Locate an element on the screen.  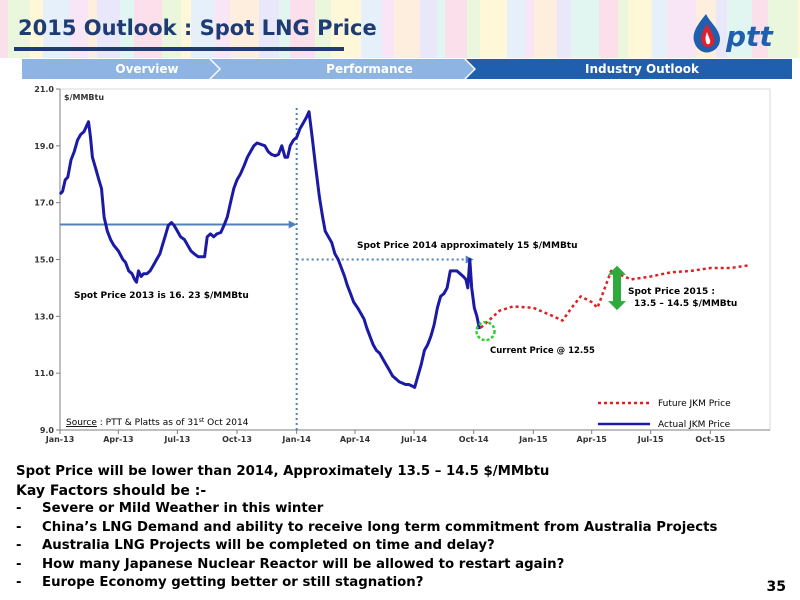
y-tick-label: 19.0 is located at coordinates (44, 146).